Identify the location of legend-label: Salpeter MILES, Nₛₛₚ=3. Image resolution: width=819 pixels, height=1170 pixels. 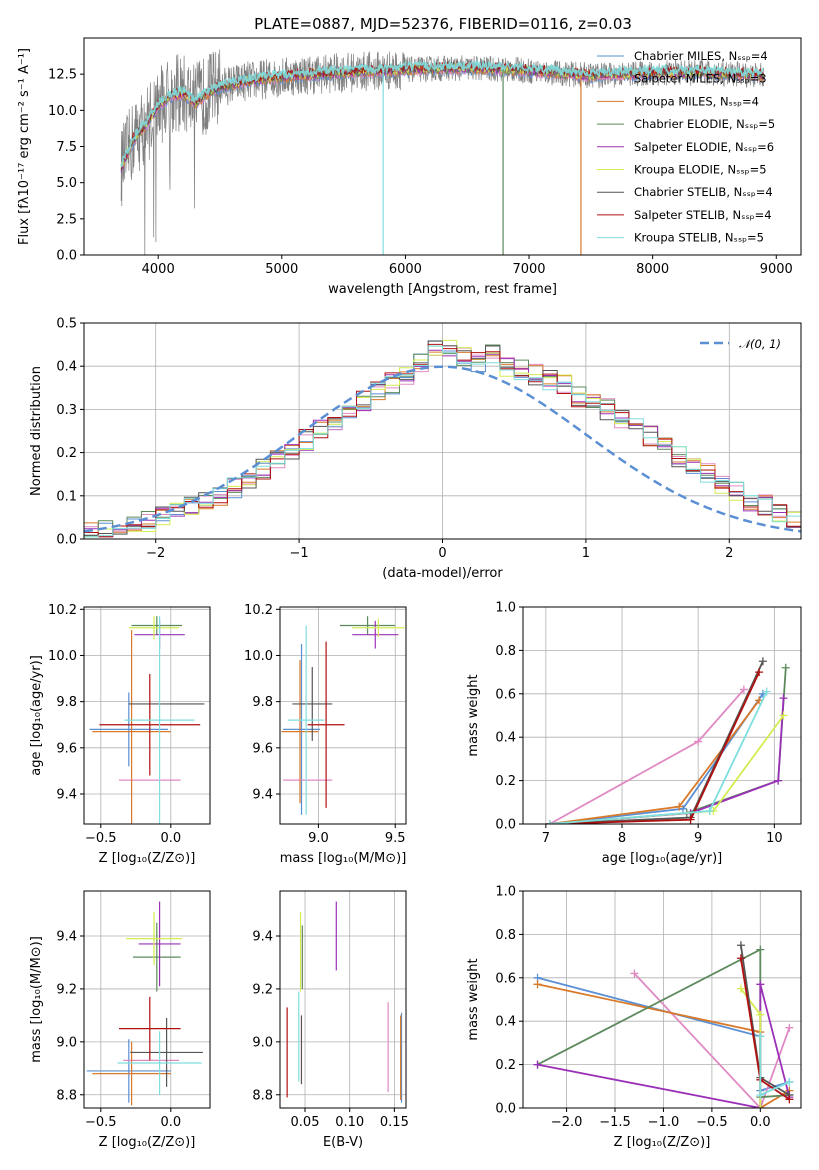
(700, 79).